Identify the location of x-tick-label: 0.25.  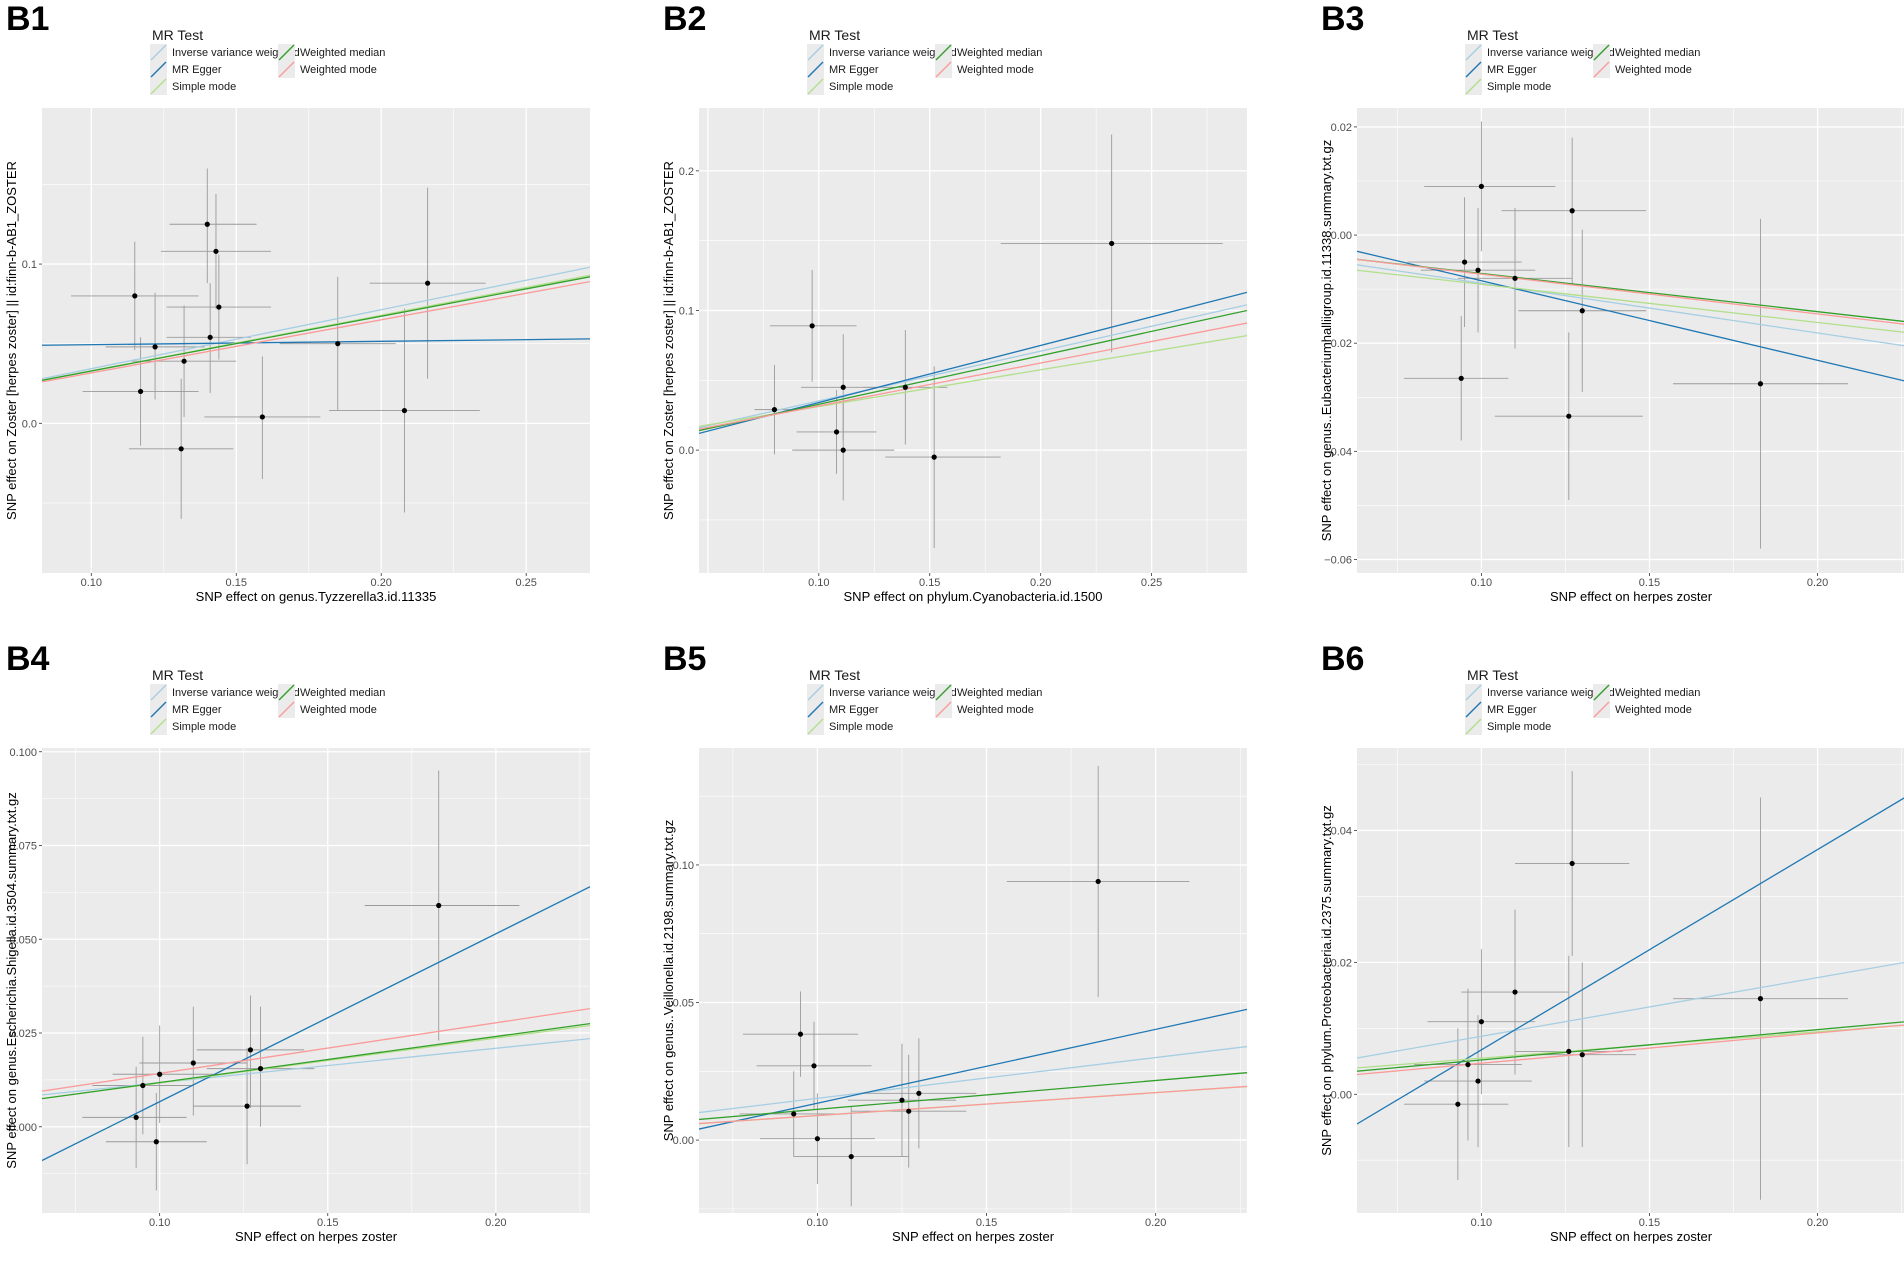
(1151, 583).